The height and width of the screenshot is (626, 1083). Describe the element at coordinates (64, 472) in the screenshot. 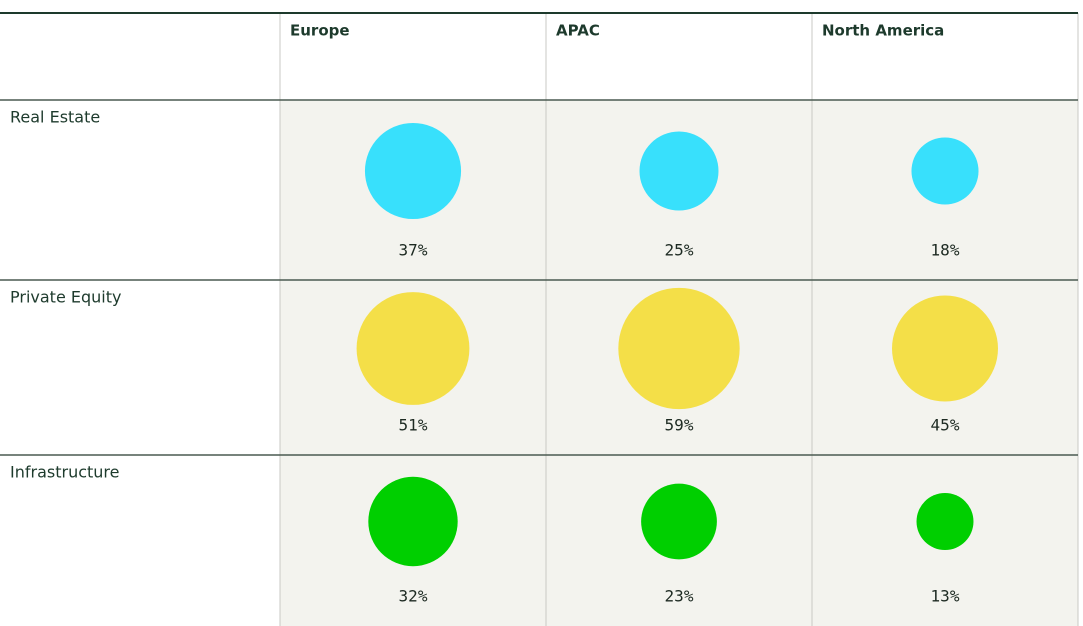

I see `row-label: Infrastructure` at that location.